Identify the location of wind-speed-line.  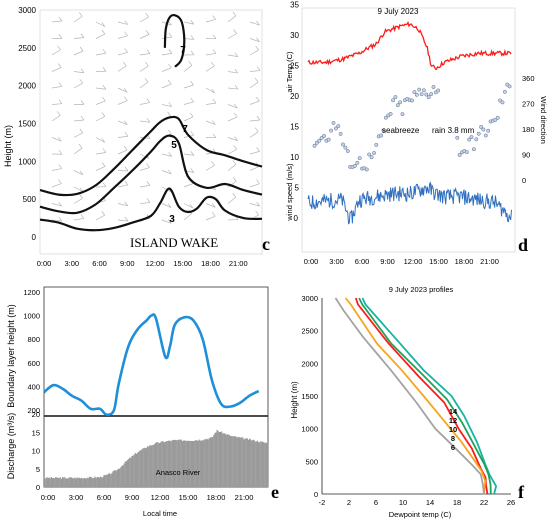
(409, 203).